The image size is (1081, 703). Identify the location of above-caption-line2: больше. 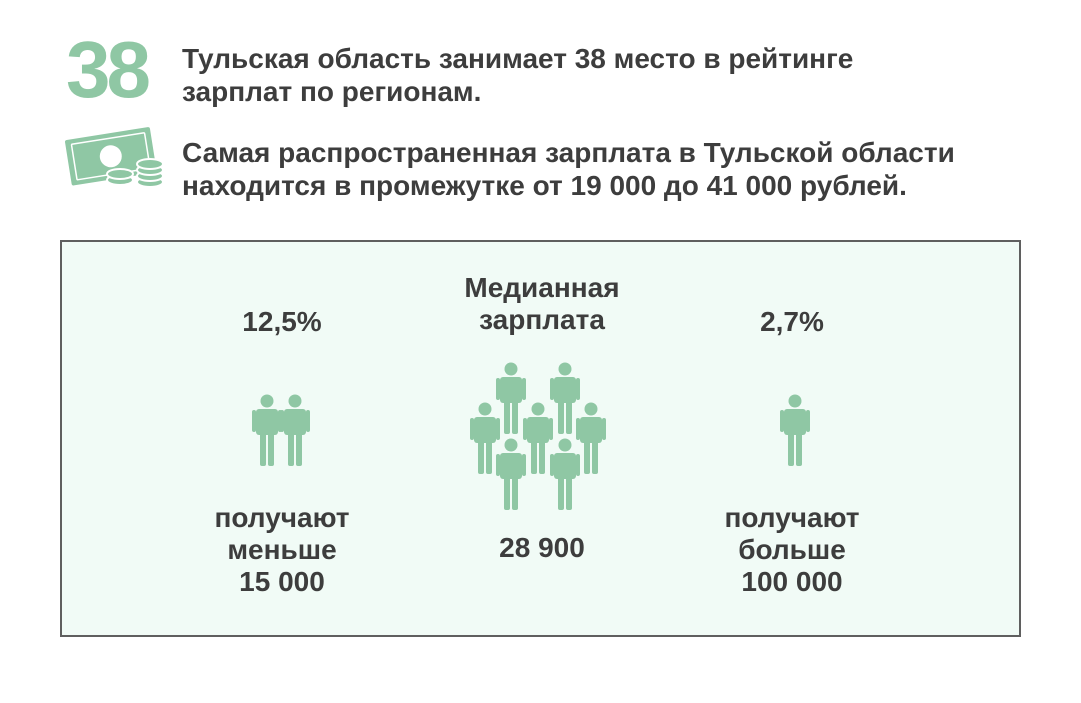
(792, 549).